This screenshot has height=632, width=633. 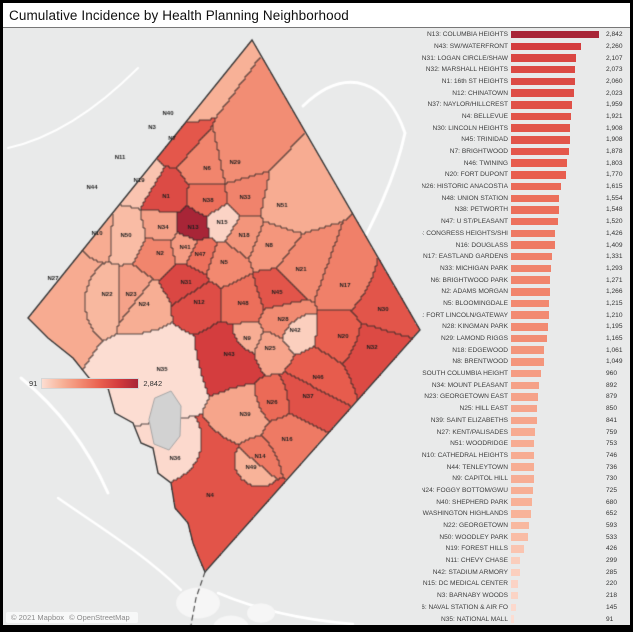 I want to click on bar-value: 1,165, so click(x=614, y=339).